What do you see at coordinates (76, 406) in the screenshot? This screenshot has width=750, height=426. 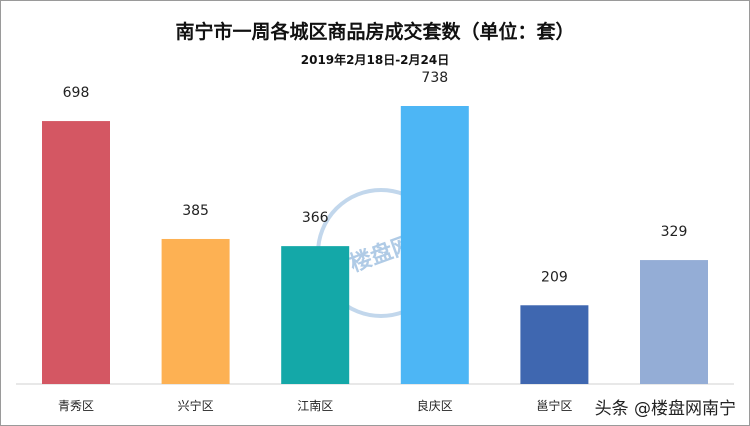 I see `category-label-0: 青秀区` at bounding box center [76, 406].